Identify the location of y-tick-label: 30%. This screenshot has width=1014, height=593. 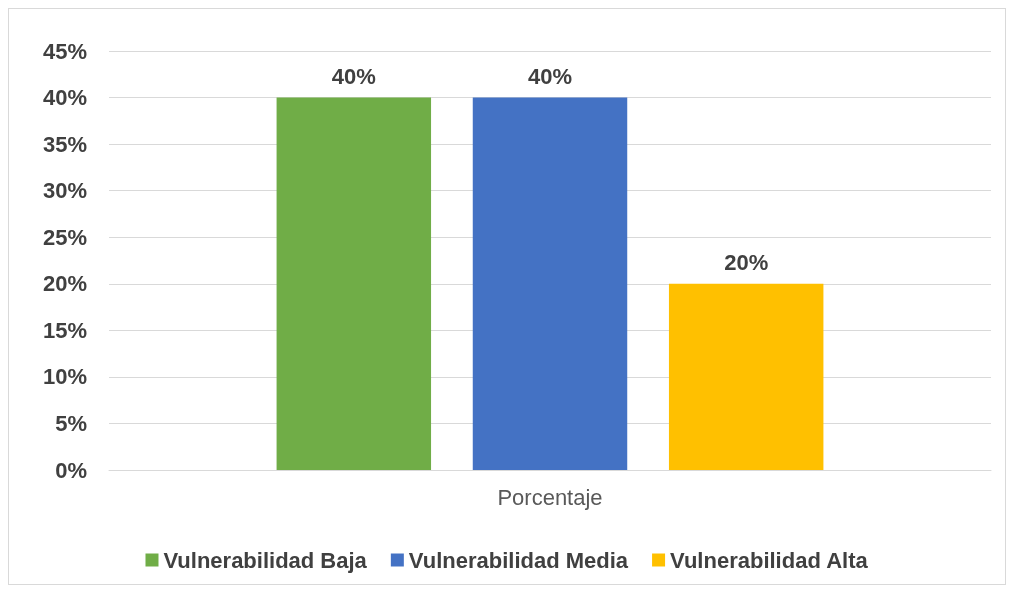
(64, 191).